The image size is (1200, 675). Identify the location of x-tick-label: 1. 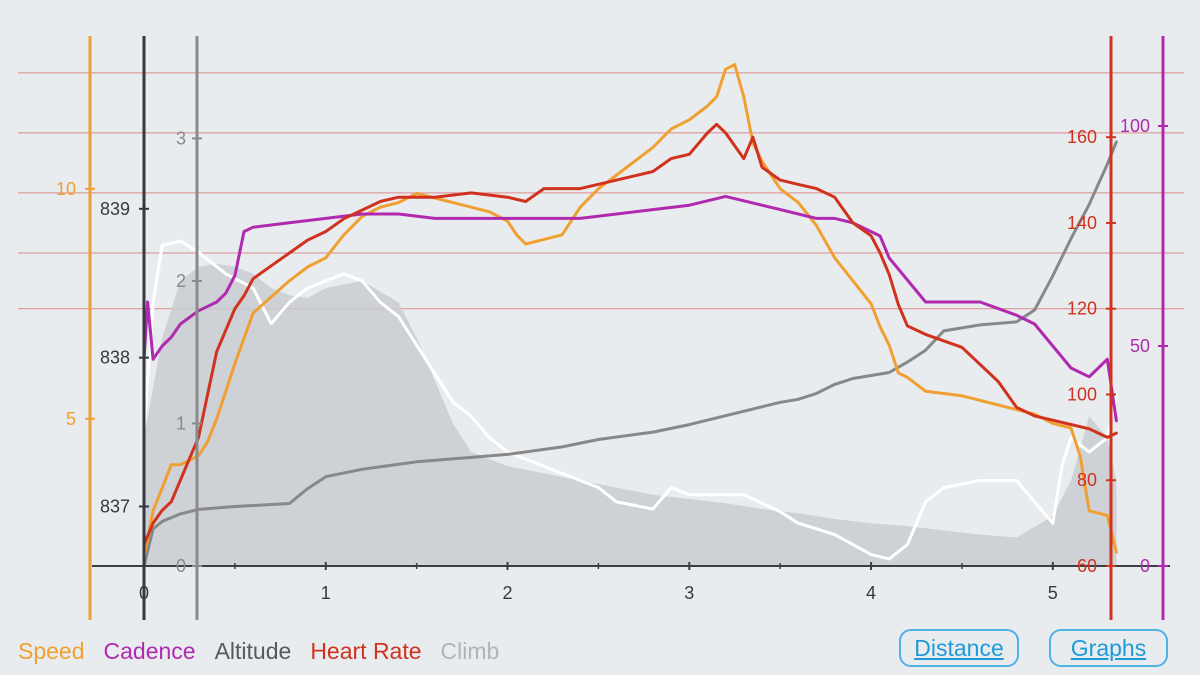
(326, 593).